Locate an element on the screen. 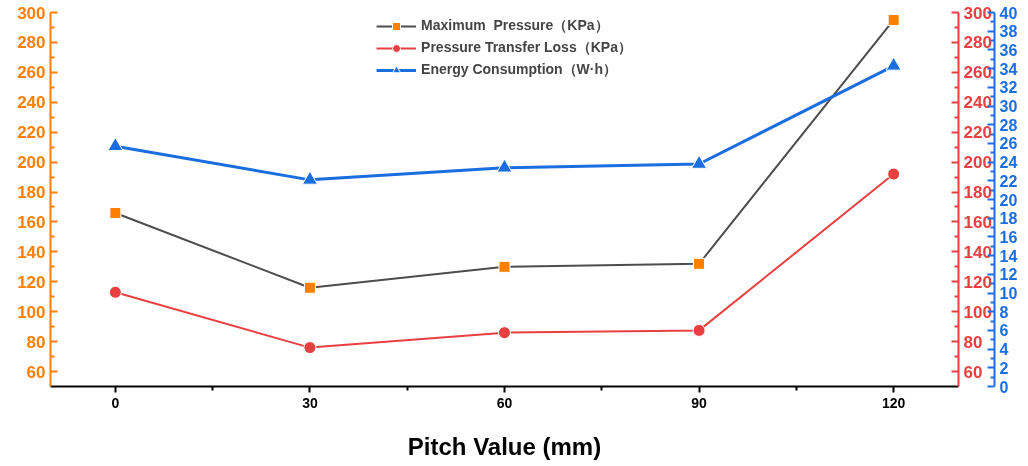 This screenshot has width=1028, height=466. y2-tick-label: 180 is located at coordinates (977, 193).